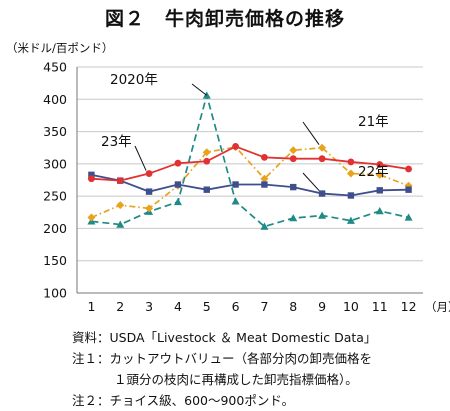  What do you see at coordinates (55, 228) in the screenshot?
I see `y-tick-label-200: 200` at bounding box center [55, 228].